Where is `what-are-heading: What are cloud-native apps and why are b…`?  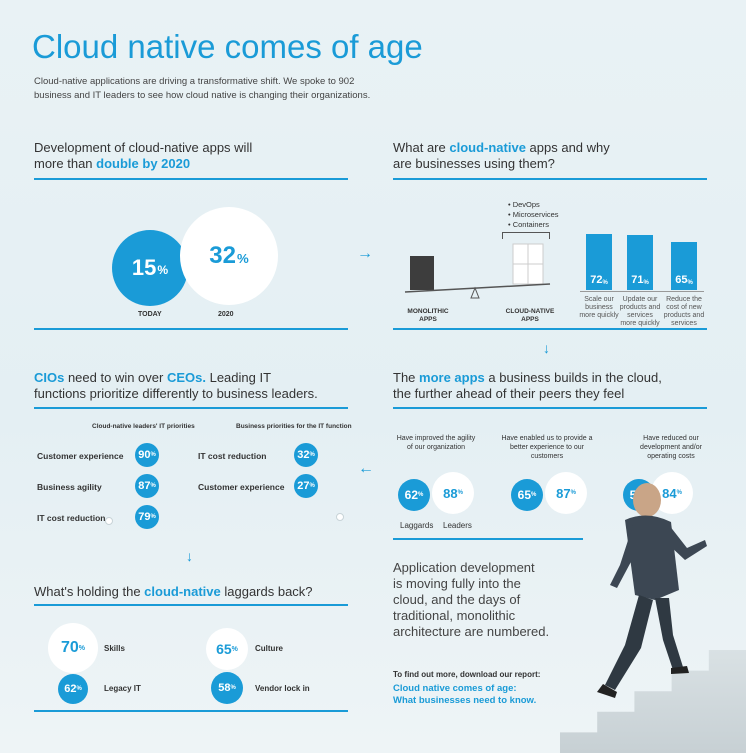
what-are-heading: What are cloud-native apps and why are b… is located at coordinates (501, 156).